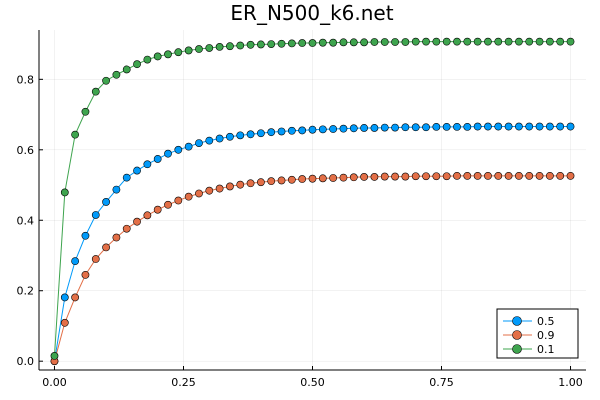 The width and height of the screenshot is (600, 400). I want to click on legend: 0.50.90.1, so click(537, 333).